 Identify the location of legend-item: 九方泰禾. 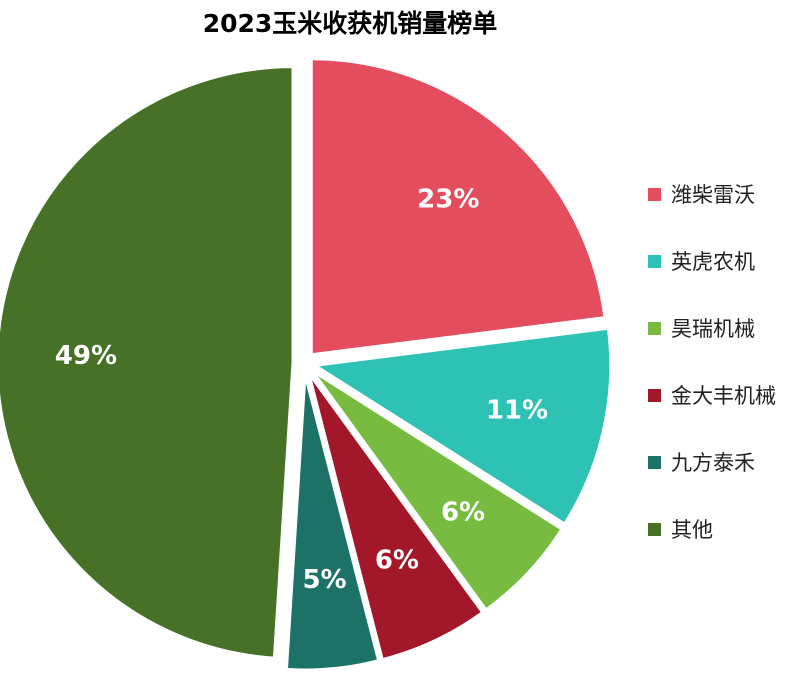
(712, 462).